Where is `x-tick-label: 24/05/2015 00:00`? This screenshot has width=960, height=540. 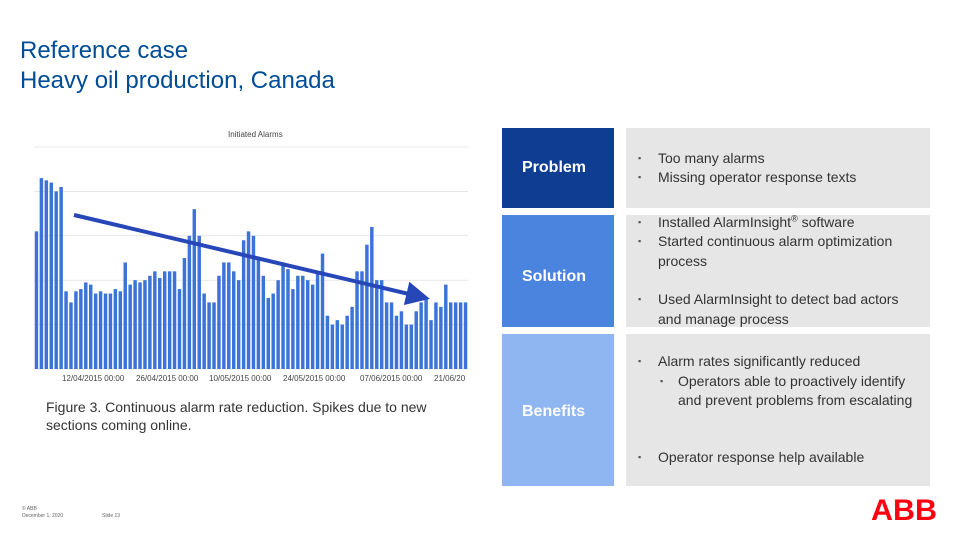 x-tick-label: 24/05/2015 00:00 is located at coordinates (314, 378).